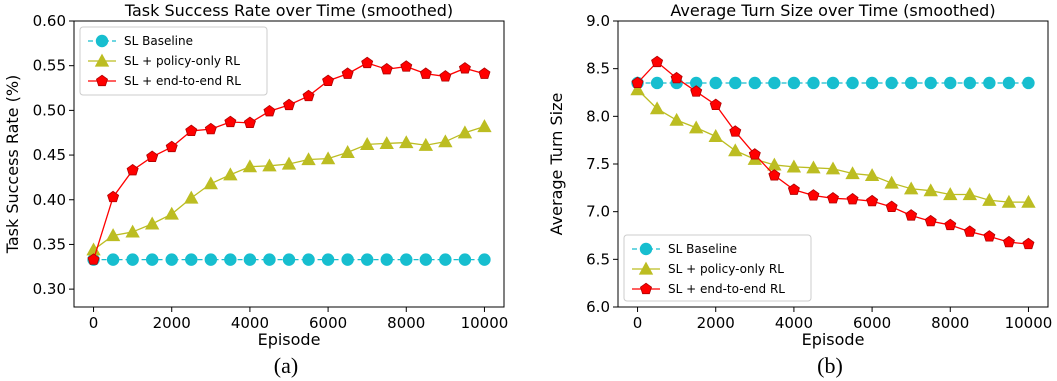  Describe the element at coordinates (49, 200) in the screenshot. I see `y-tick-label: 0.40` at that location.